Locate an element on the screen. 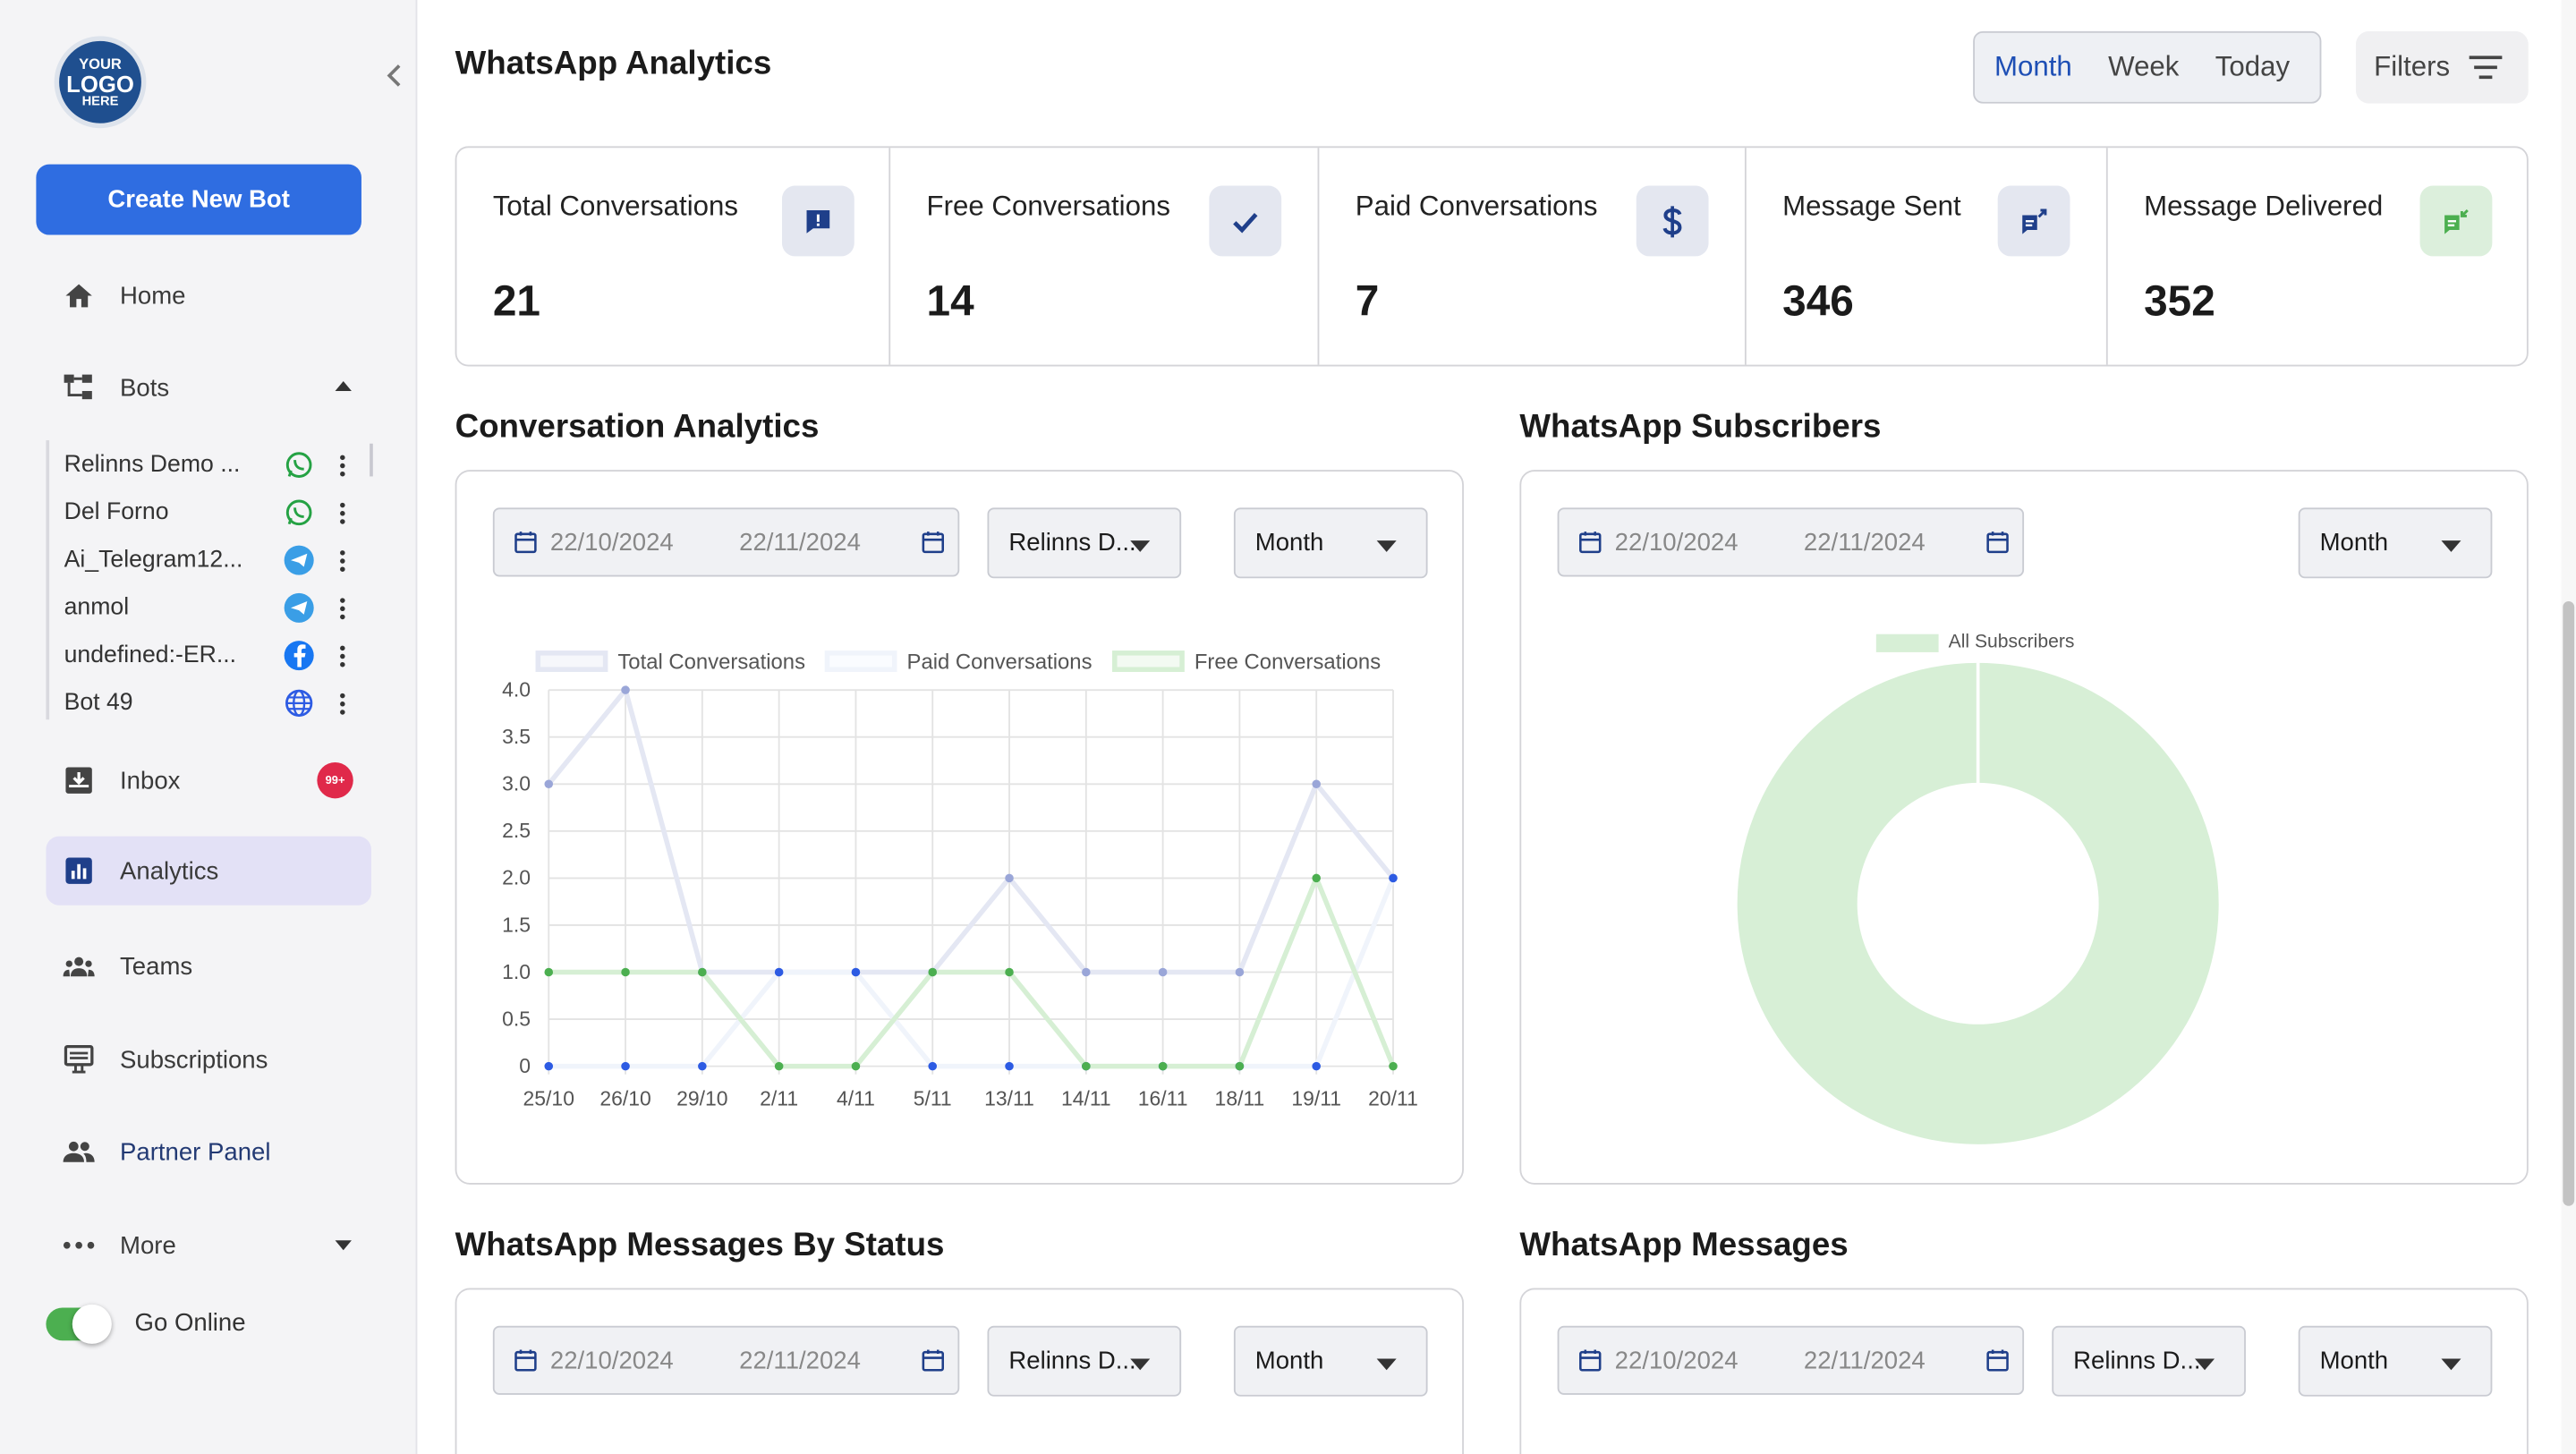 Image resolution: width=2576 pixels, height=1454 pixels. legend-paid-conversations: Paid Conversations is located at coordinates (958, 662).